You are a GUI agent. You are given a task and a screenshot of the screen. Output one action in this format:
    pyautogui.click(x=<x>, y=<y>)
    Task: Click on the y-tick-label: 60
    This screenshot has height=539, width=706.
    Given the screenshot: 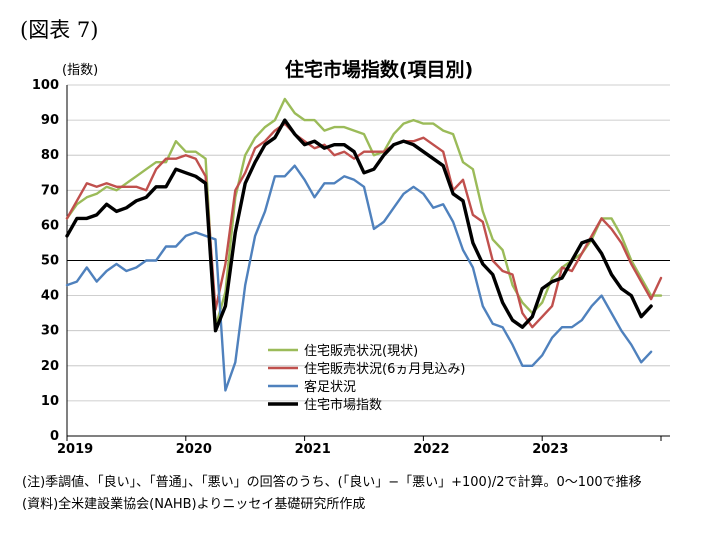 What is the action you would take?
    pyautogui.click(x=50, y=225)
    